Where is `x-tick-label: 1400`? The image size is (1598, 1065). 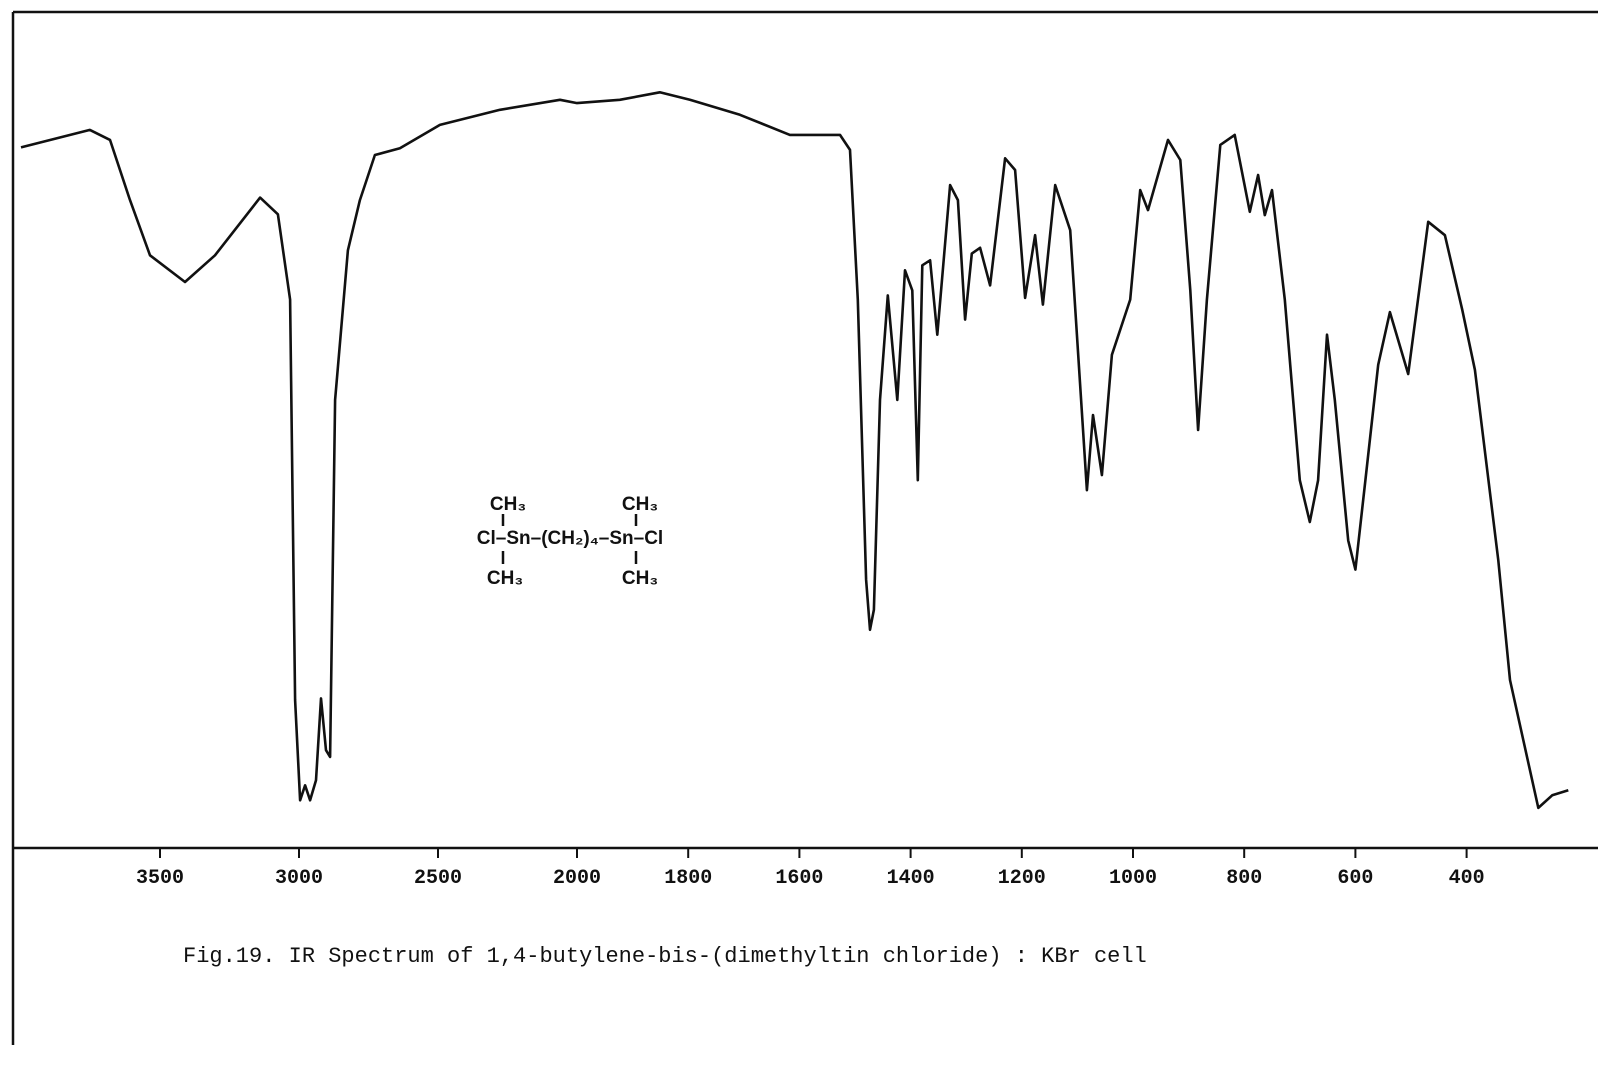 x-tick-label: 1400 is located at coordinates (911, 878).